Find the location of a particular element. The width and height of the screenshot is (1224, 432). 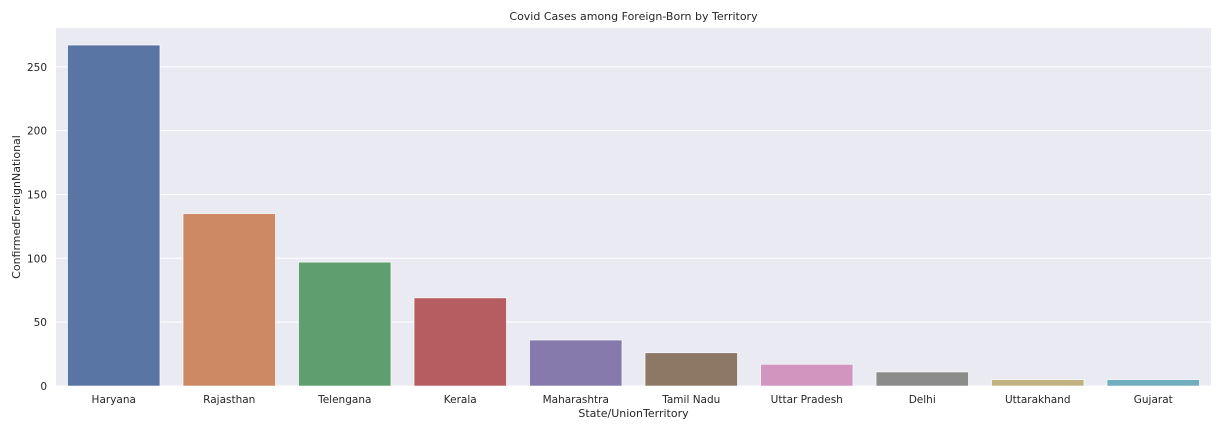

bar-gujarat is located at coordinates (1153, 383).